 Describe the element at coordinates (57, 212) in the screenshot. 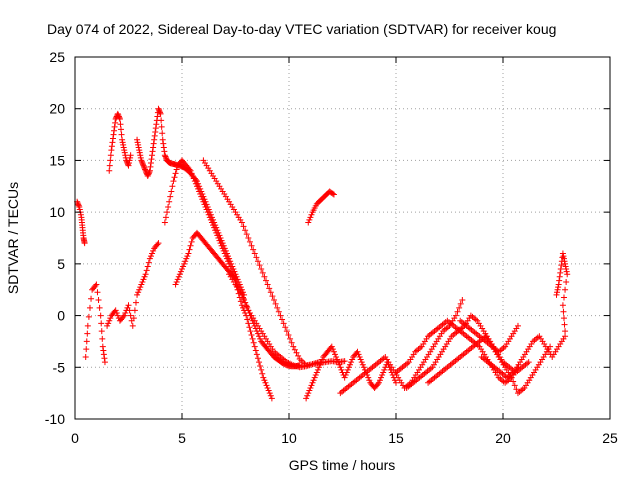

I see `y-tick-label: 10` at that location.